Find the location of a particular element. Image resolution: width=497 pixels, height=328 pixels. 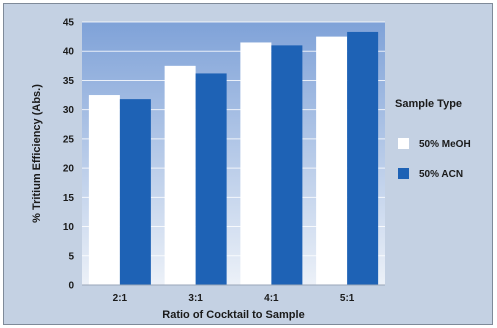

x-tick-label: 4:1 is located at coordinates (271, 298).